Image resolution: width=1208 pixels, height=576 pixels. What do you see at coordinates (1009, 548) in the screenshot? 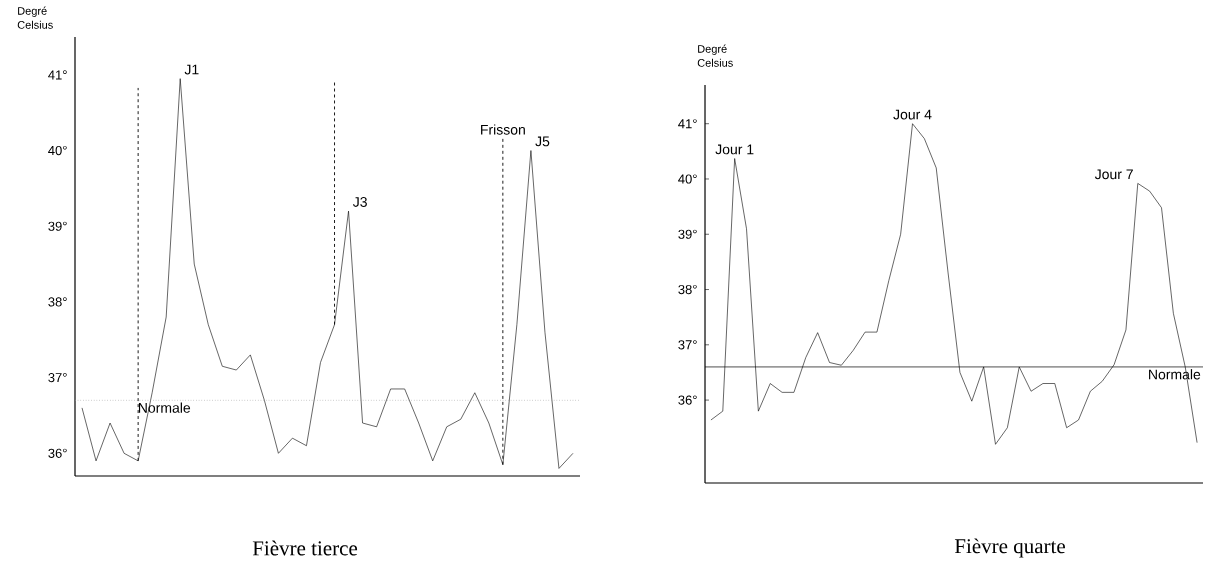
I see `text: Fièvre quarte` at bounding box center [1009, 548].